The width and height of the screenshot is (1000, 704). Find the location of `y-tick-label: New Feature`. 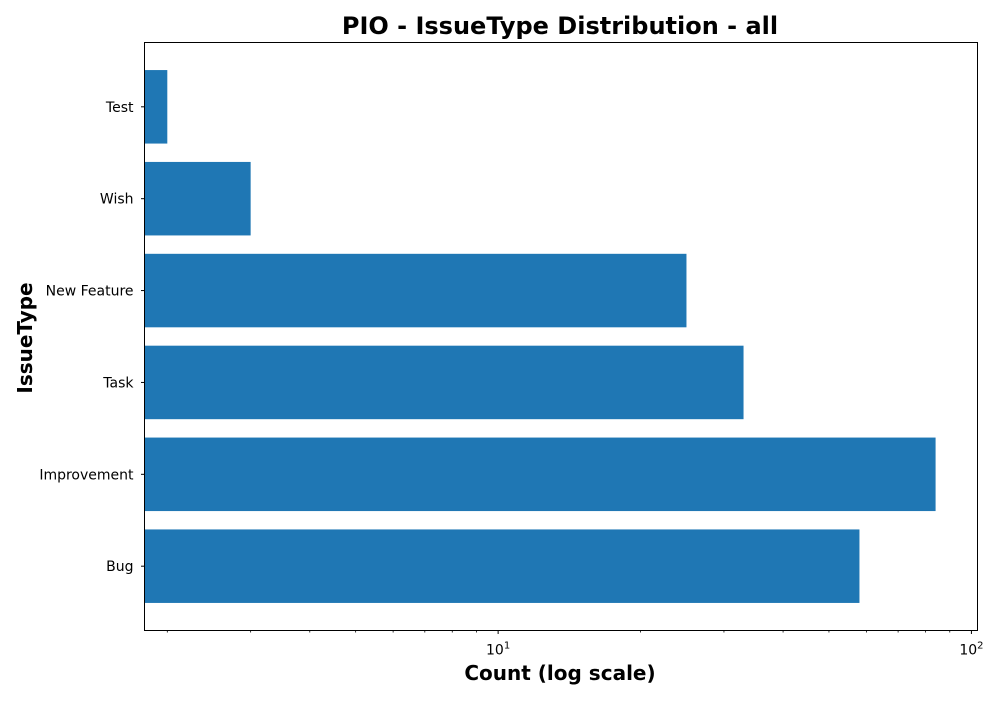

y-tick-label: New Feature is located at coordinates (90, 292).